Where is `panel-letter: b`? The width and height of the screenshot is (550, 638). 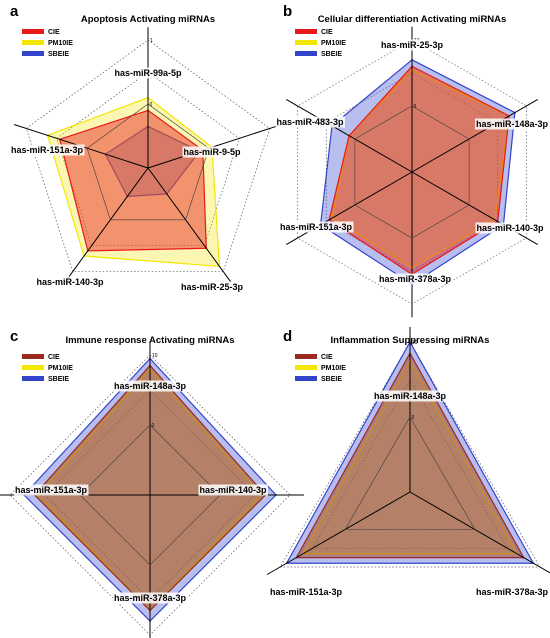 panel-letter: b is located at coordinates (287, 11).